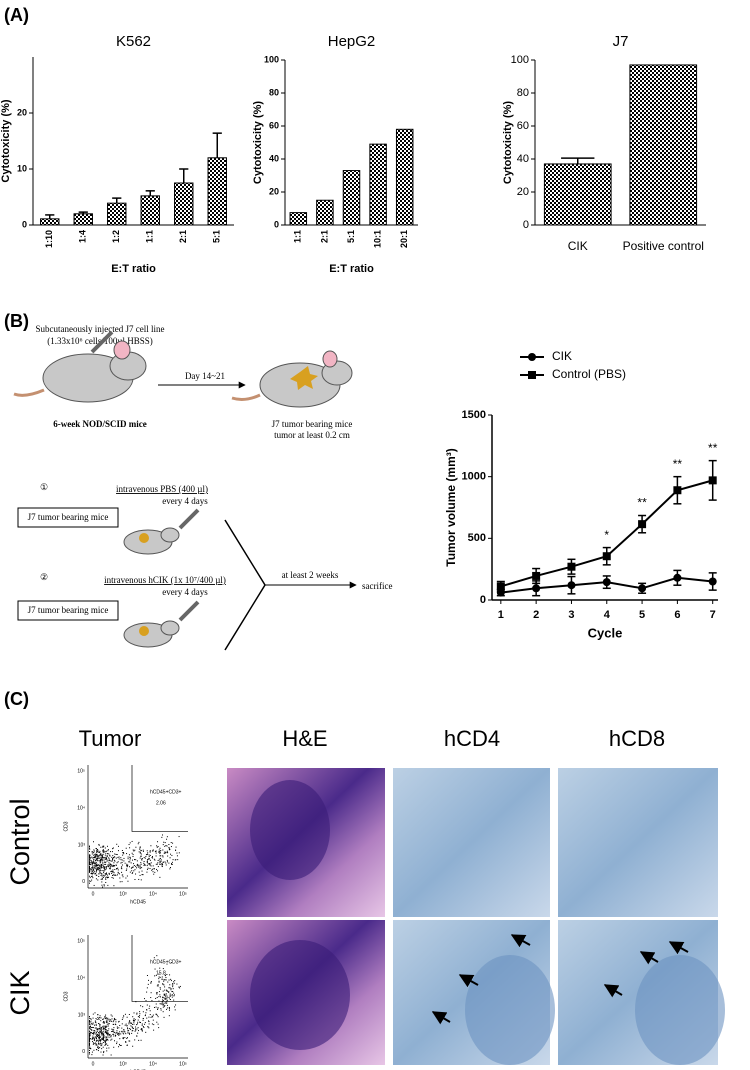 The image size is (750, 1070). I want to click on arrow, so click(468, 981).